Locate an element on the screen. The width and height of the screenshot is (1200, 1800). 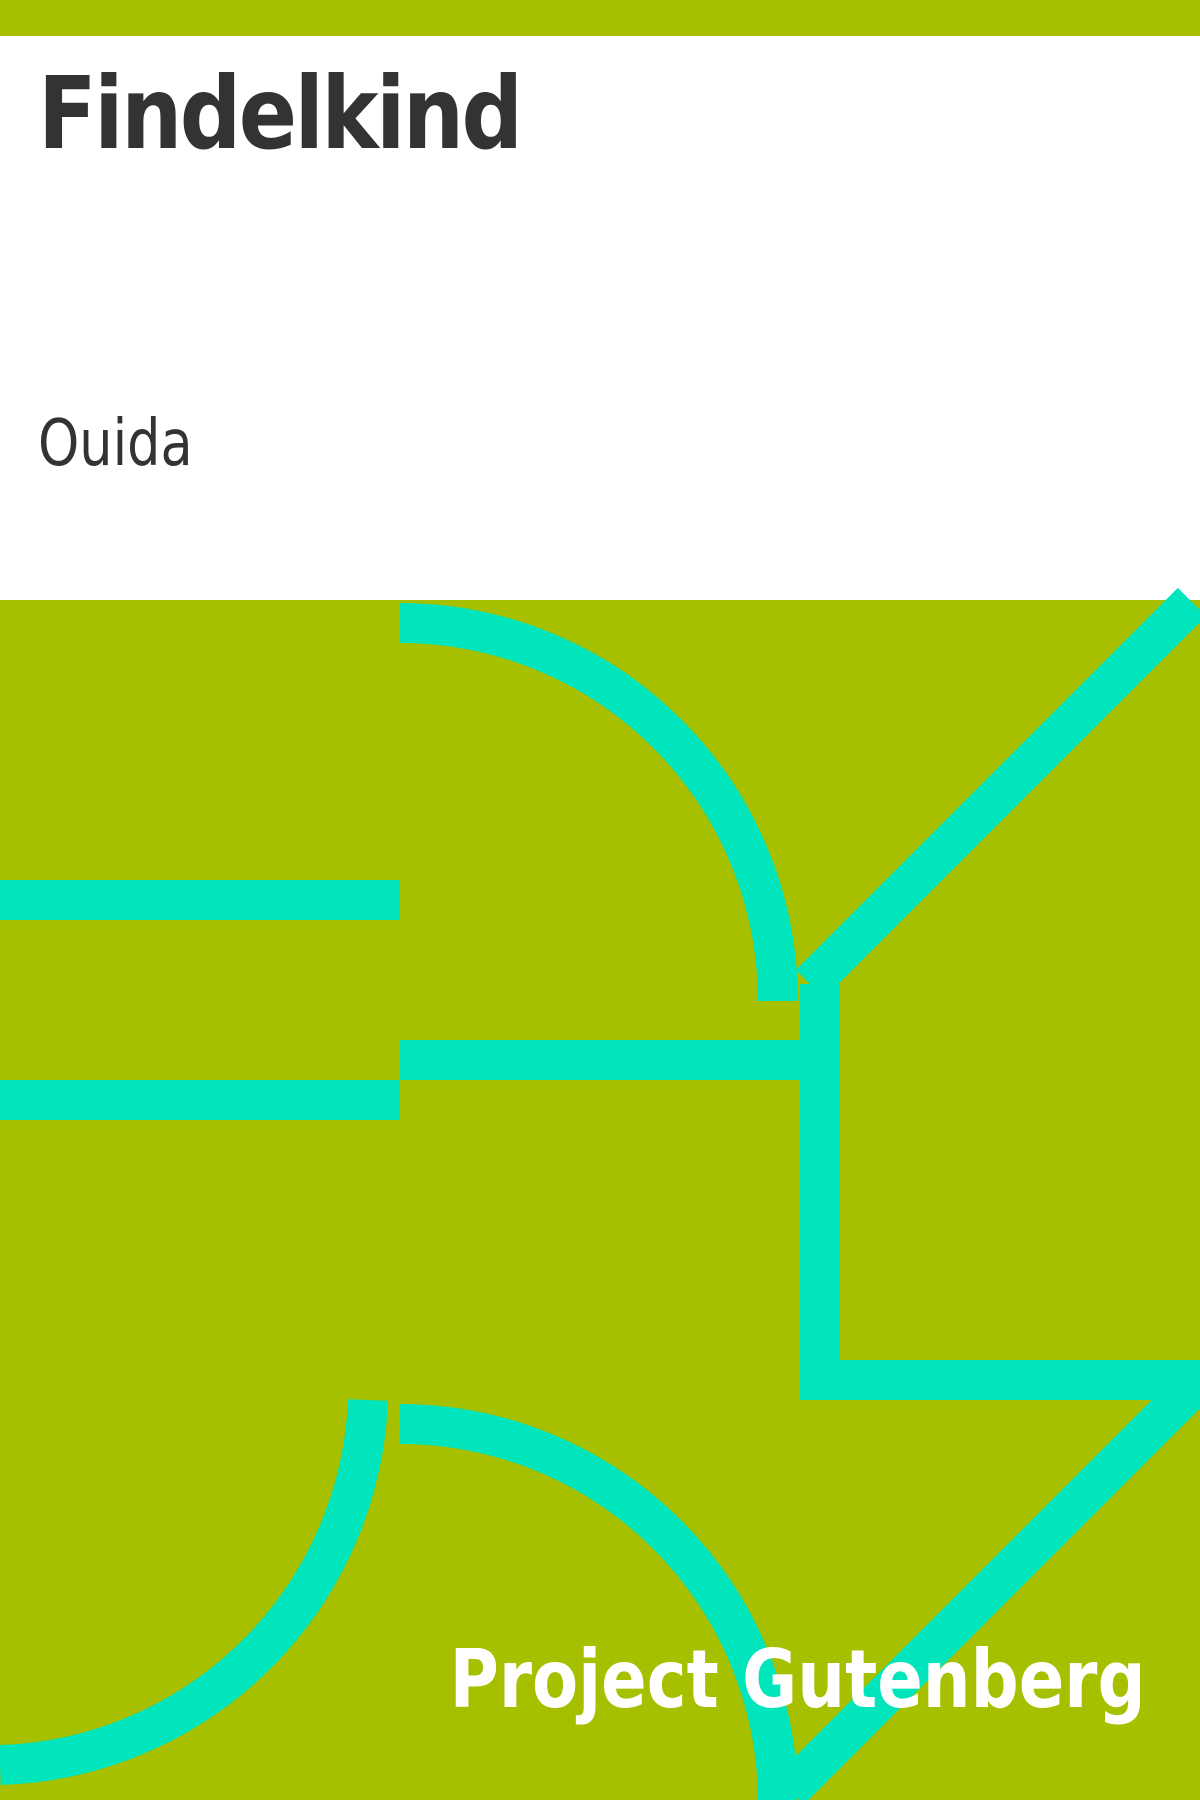
upper-diagonal is located at coordinates (997, 793).